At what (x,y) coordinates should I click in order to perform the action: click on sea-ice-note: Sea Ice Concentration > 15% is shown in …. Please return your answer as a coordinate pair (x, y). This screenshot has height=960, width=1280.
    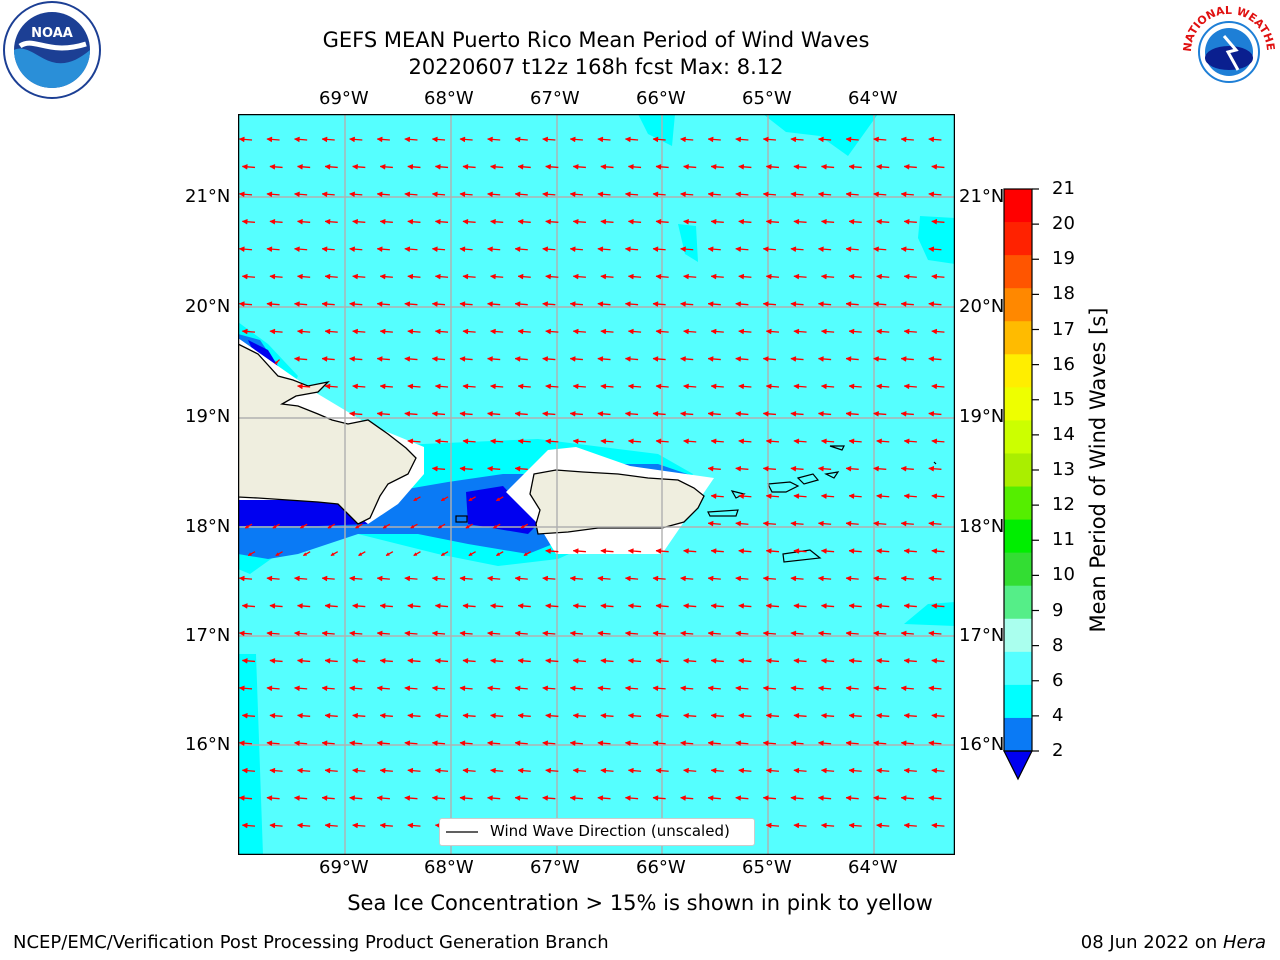
    Looking at the image, I should click on (640, 903).